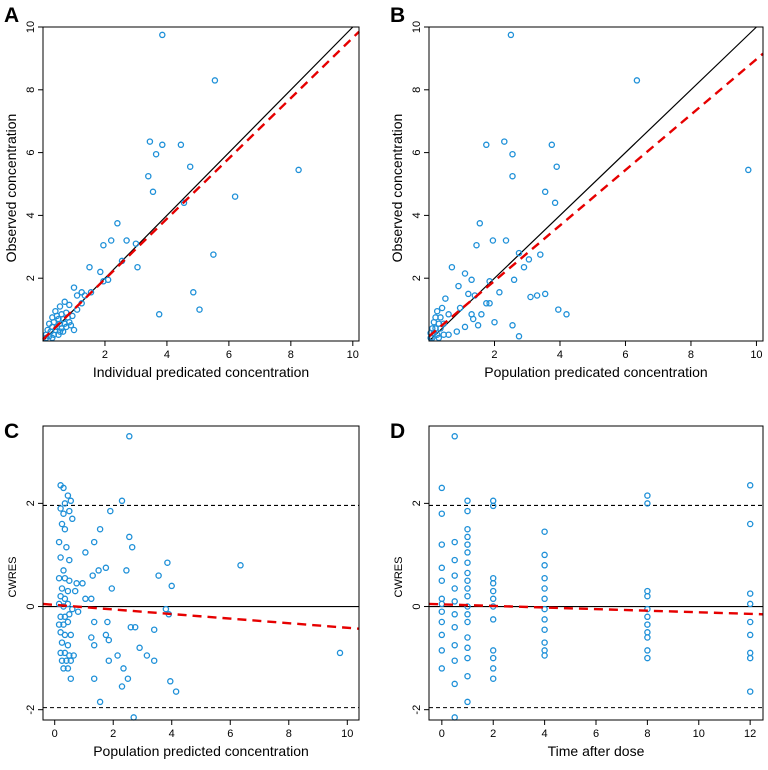 The image size is (768, 770). What do you see at coordinates (596, 609) in the screenshot?
I see `trend-line` at bounding box center [596, 609].